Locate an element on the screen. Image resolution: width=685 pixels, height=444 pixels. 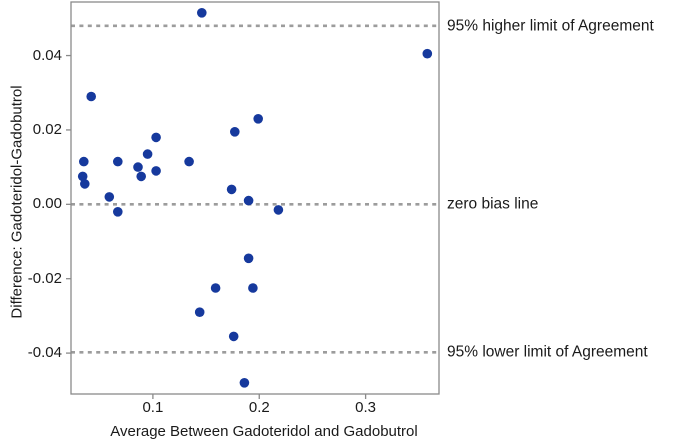
x-tick-label: 0.3 is located at coordinates (366, 407).